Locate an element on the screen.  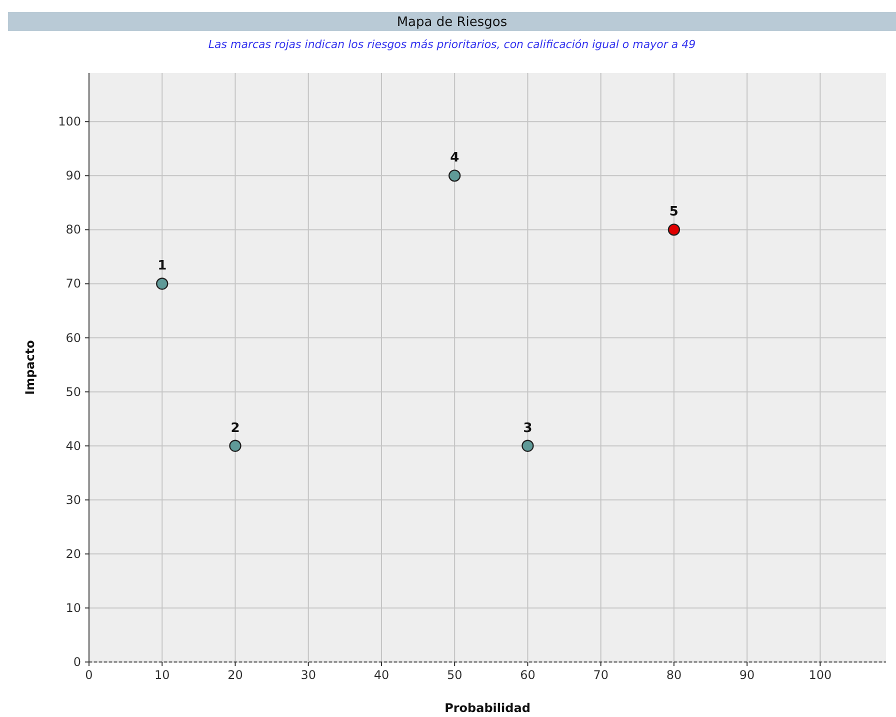
x-tick-label: 20 is located at coordinates (235, 675).